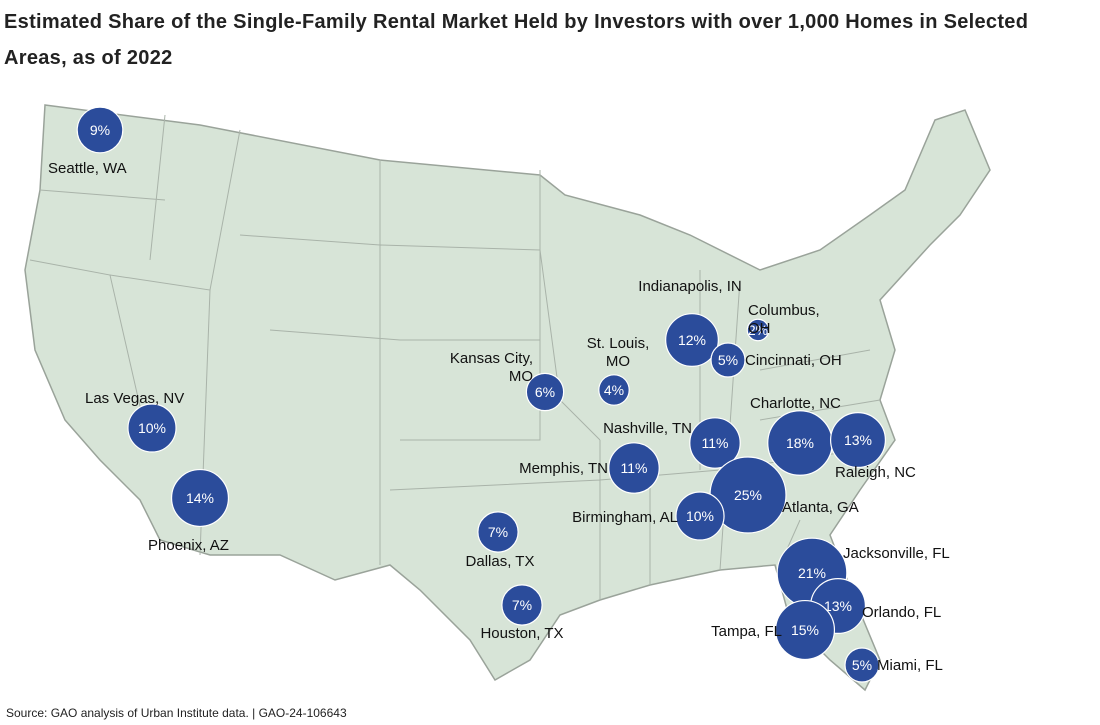 The width and height of the screenshot is (1100, 725). What do you see at coordinates (820, 507) in the screenshot?
I see `city-label: Atlanta, GA` at bounding box center [820, 507].